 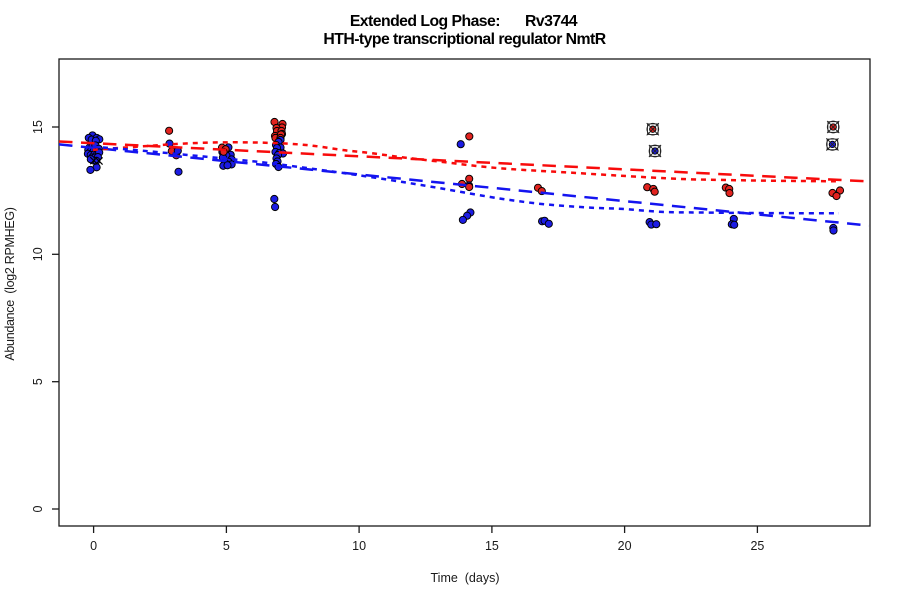 I want to click on svg-text: Time (days), so click(x=465, y=578).